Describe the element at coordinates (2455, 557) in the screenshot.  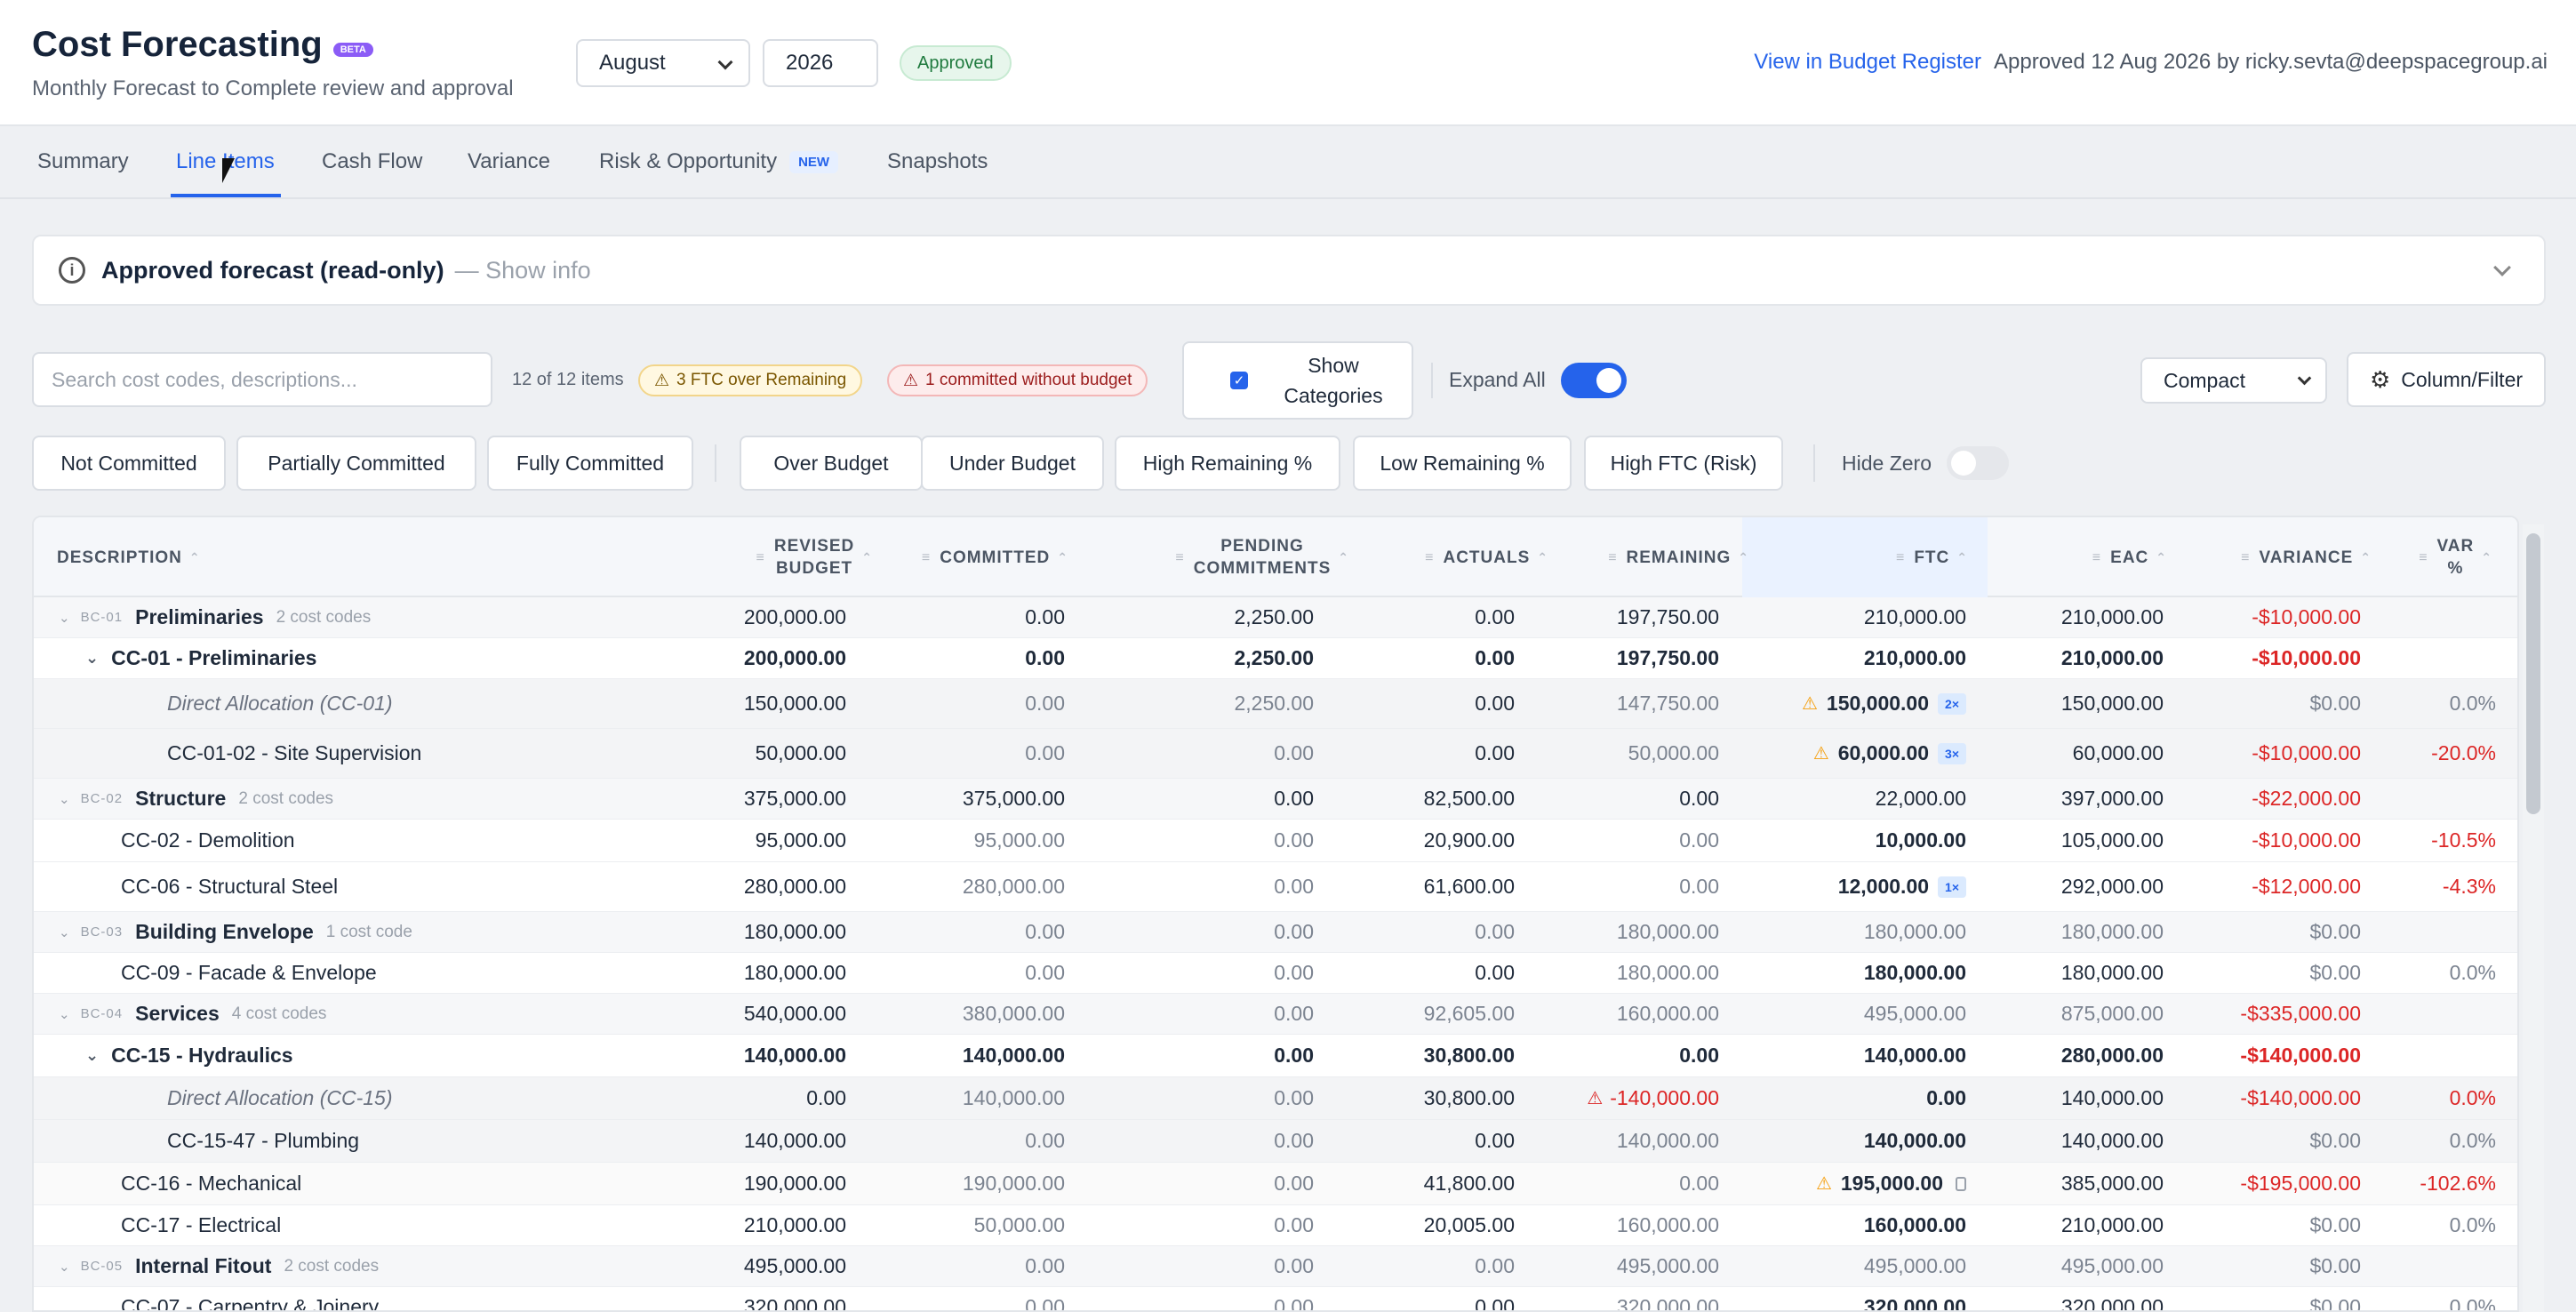
I see `col-var-pct: ≡ VAR% ⌃` at that location.